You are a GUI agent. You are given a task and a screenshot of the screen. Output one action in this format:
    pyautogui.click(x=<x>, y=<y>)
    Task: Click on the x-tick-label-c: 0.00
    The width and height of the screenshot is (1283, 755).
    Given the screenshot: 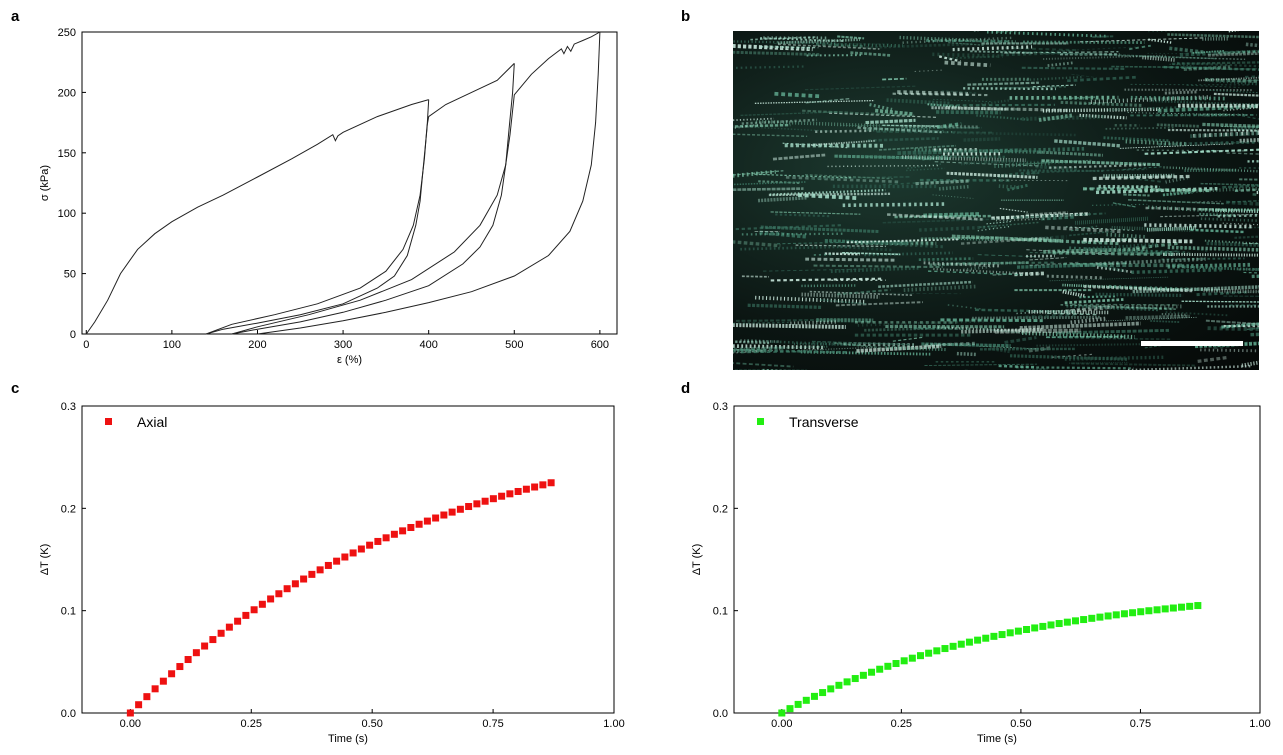 What is the action you would take?
    pyautogui.click(x=130, y=724)
    